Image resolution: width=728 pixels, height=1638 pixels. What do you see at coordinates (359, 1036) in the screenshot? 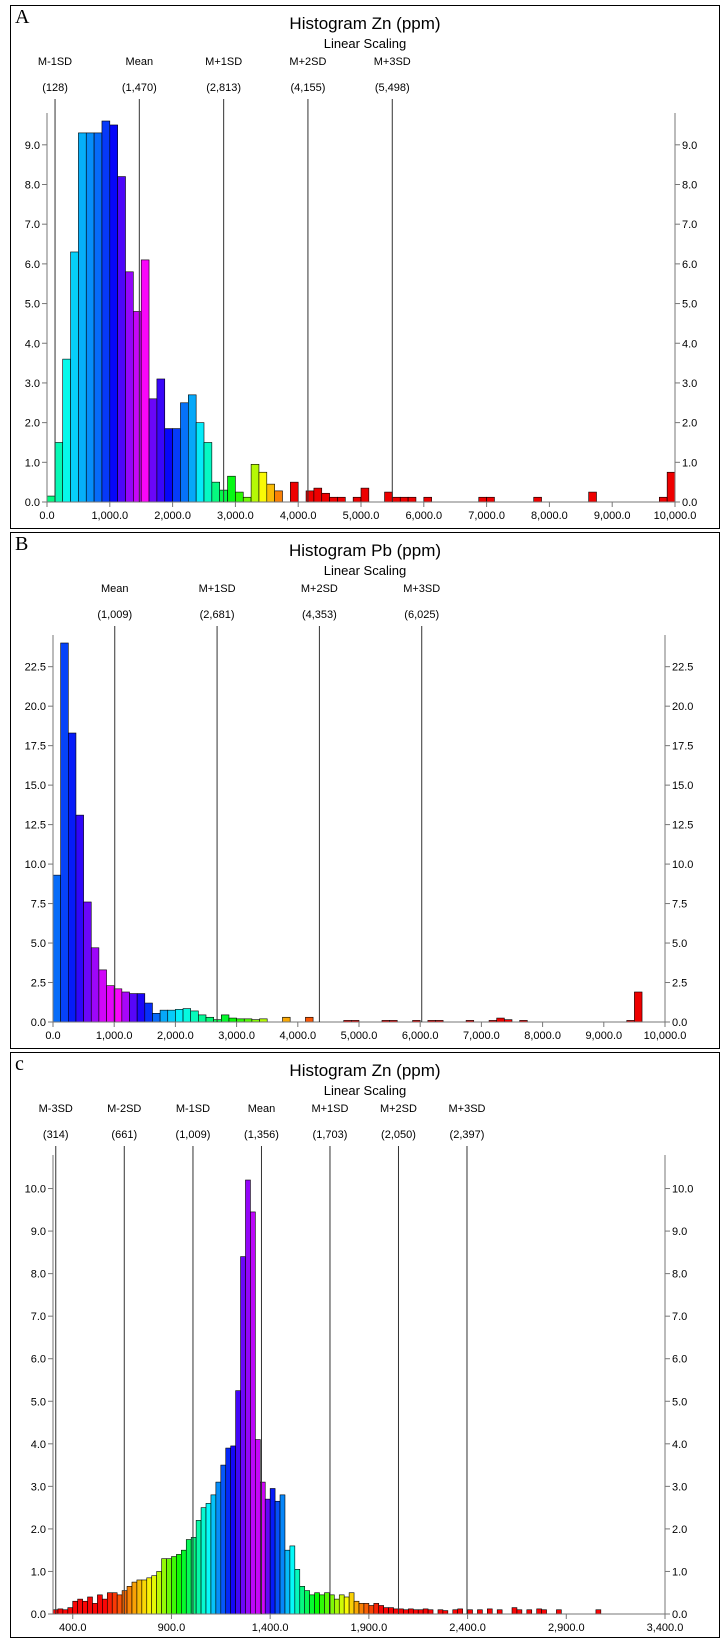
I see `x-tick-label: 5,000.0` at bounding box center [359, 1036].